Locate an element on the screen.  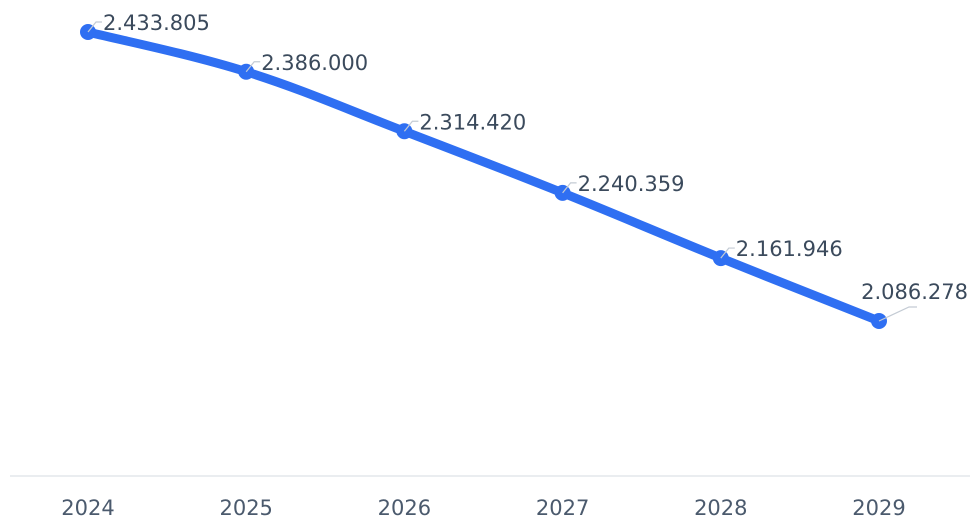
data-label-leader-2028 is located at coordinates (727, 253).